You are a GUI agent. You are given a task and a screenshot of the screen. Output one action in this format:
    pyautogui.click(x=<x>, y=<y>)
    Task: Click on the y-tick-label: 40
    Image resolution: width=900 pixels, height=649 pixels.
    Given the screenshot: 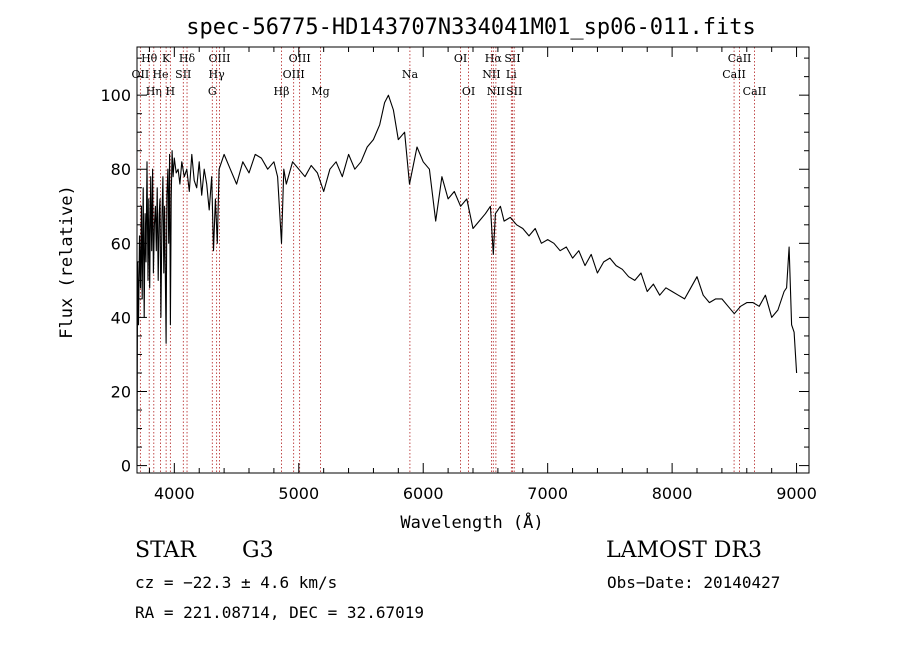 What is the action you would take?
    pyautogui.click(x=121, y=317)
    